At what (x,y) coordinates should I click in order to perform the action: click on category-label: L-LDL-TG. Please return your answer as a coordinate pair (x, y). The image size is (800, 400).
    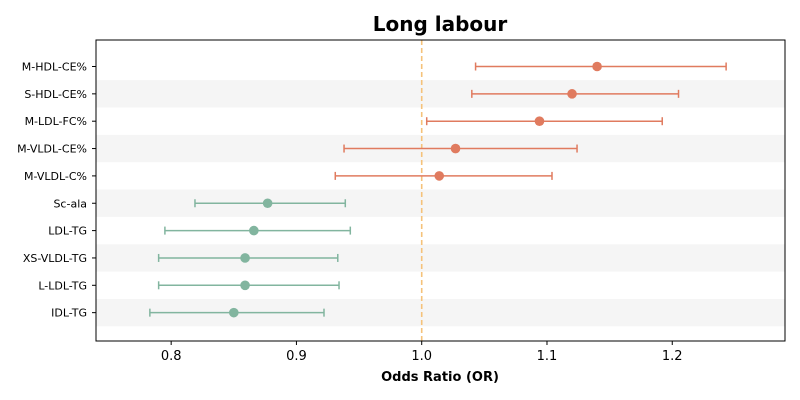
    Looking at the image, I should click on (62, 285).